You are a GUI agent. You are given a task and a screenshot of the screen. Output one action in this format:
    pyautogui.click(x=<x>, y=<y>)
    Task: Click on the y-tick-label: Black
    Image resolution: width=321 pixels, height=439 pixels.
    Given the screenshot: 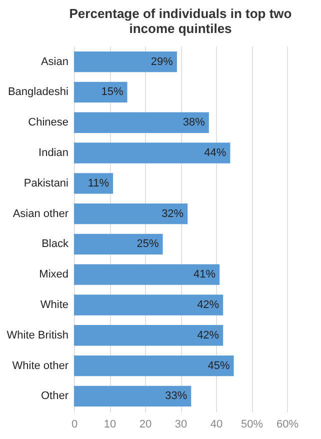 What is the action you would take?
    pyautogui.click(x=55, y=244)
    